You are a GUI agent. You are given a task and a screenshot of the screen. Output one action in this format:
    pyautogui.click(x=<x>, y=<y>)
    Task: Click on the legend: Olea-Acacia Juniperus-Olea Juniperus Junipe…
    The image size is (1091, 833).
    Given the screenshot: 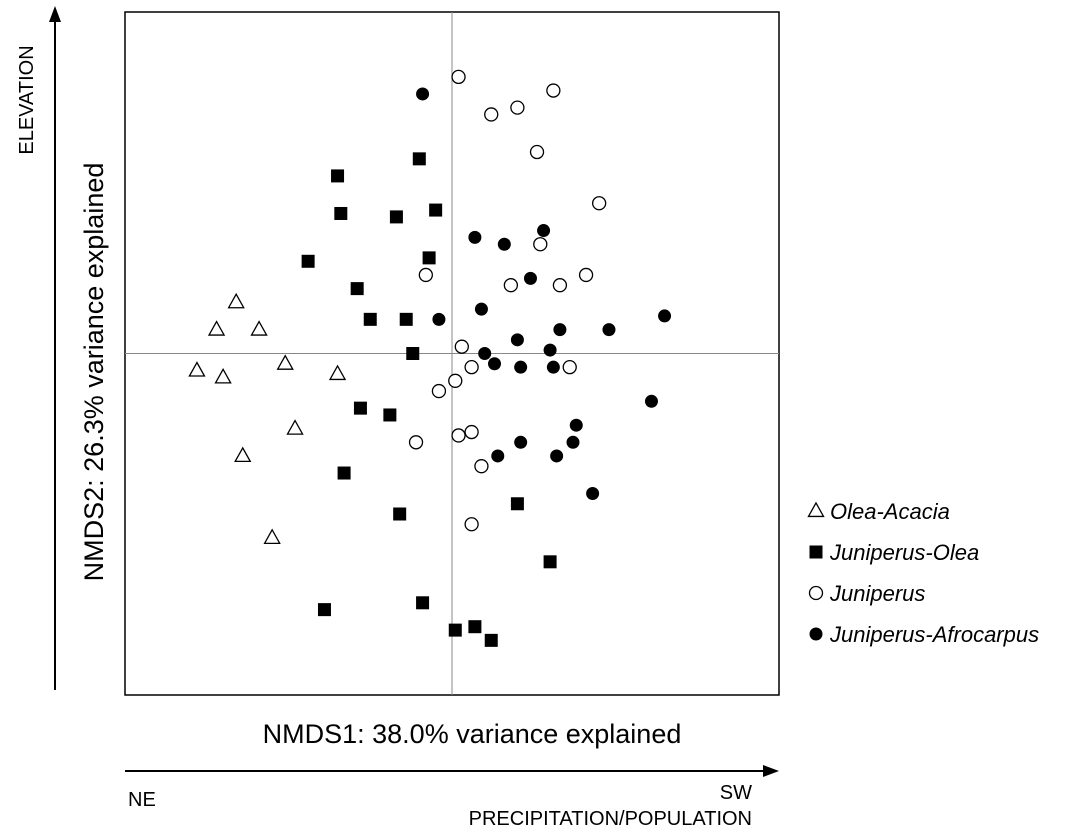 What is the action you would take?
    pyautogui.click(x=923, y=573)
    